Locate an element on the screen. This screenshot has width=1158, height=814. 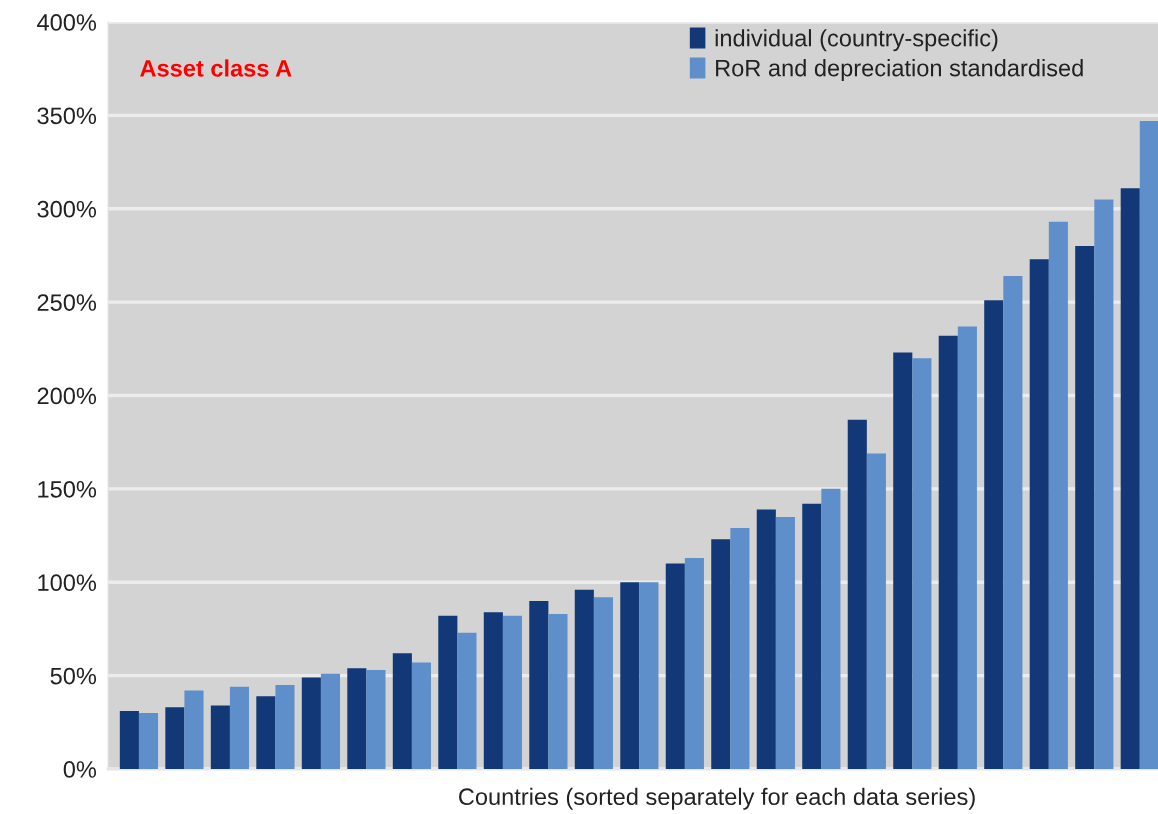
y-tick-label: 0% is located at coordinates (80, 769).